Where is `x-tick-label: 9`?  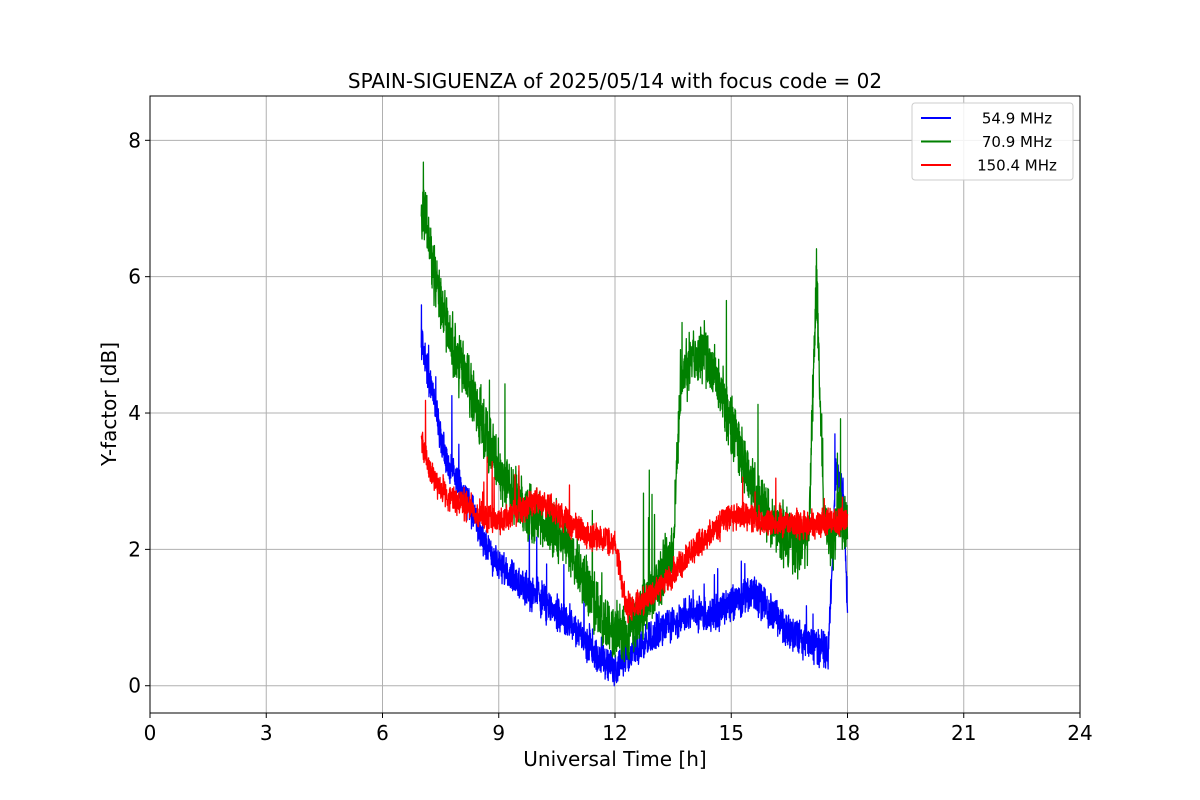 x-tick-label: 9 is located at coordinates (498, 733).